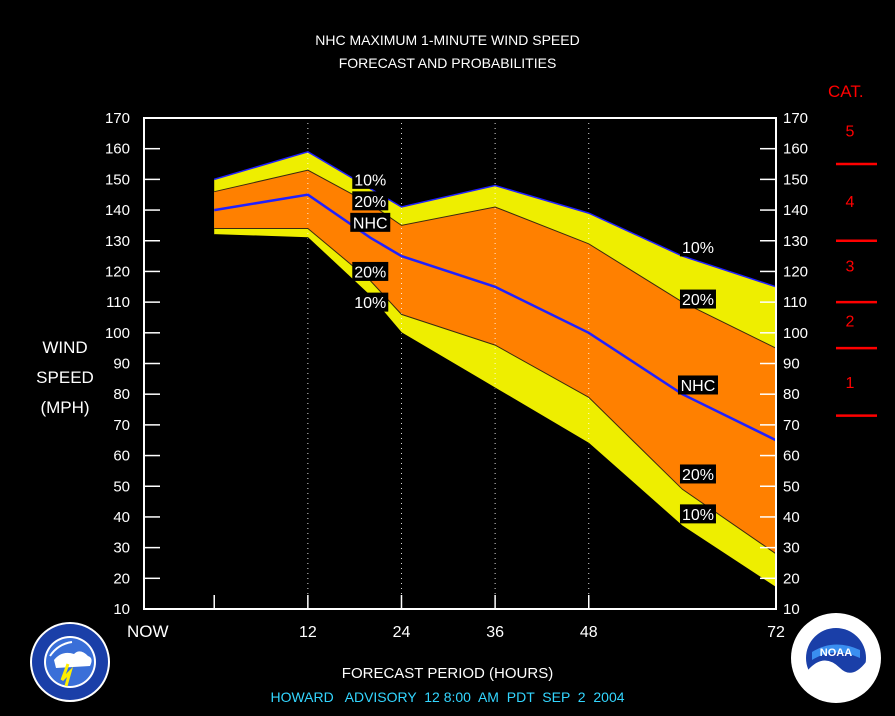 This screenshot has height=716, width=895. I want to click on point-label-4: 10%, so click(370, 302).